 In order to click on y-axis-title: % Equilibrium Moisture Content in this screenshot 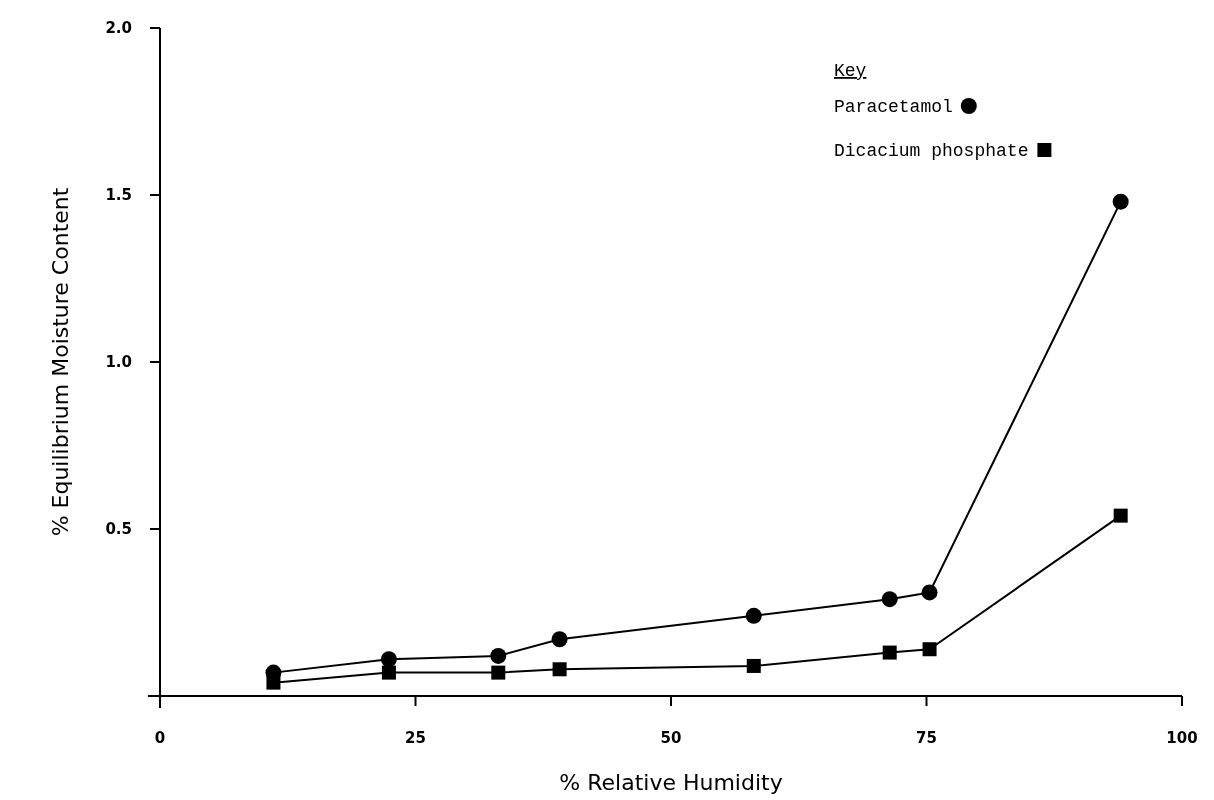, I will do `click(60, 362)`.